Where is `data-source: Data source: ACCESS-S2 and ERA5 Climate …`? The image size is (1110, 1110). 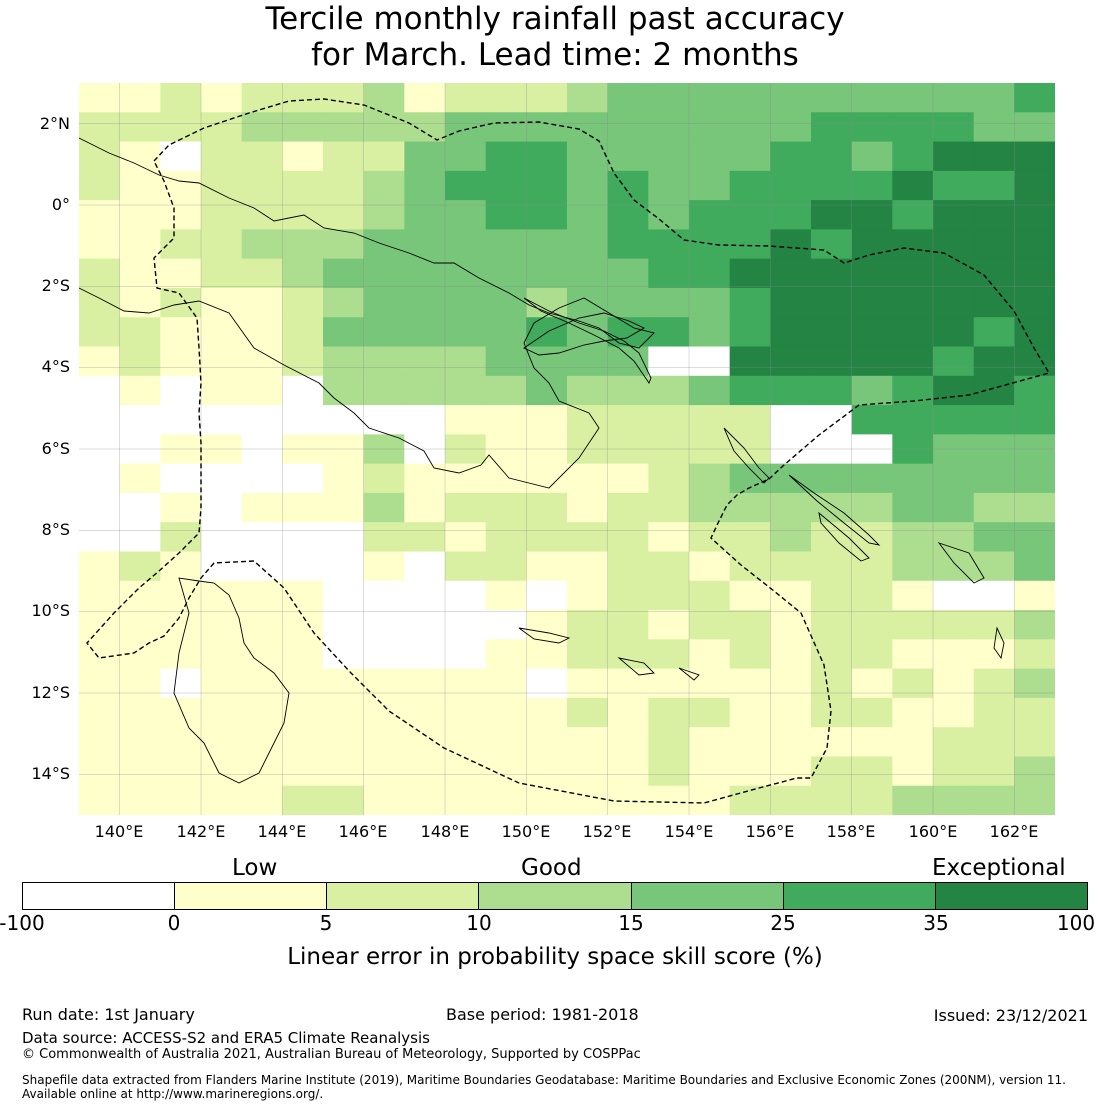
data-source: Data source: ACCESS-S2 and ERA5 Climate … is located at coordinates (226, 1038).